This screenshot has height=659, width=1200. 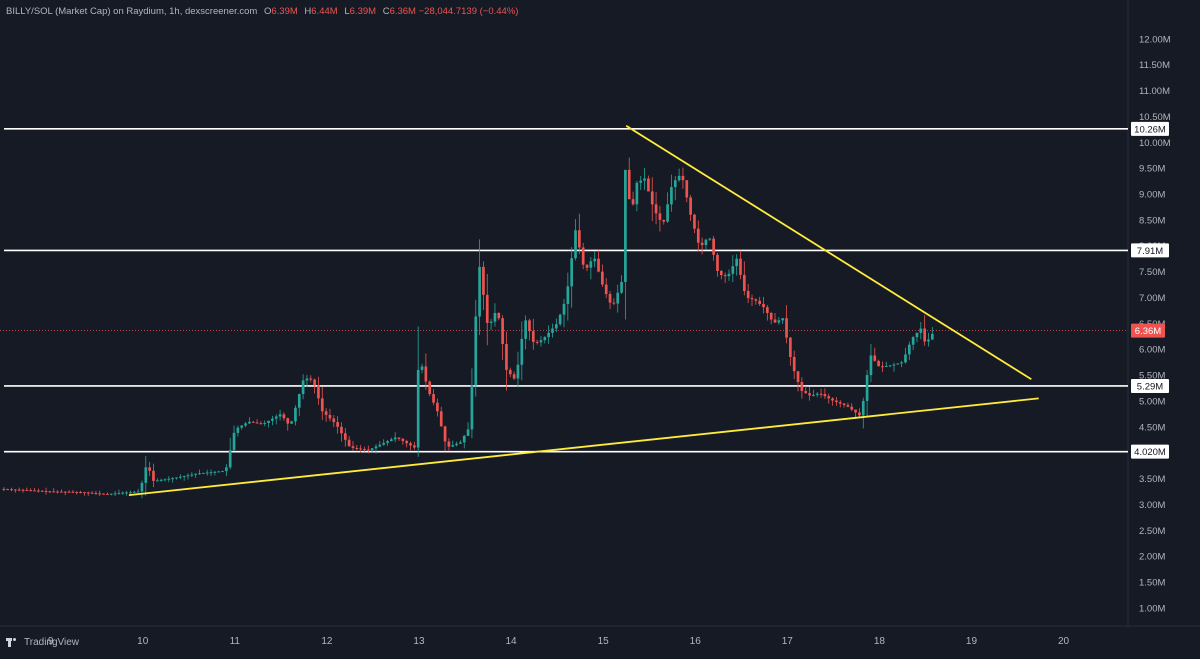 What do you see at coordinates (1152, 479) in the screenshot?
I see `y-tick-label: 3.50M` at bounding box center [1152, 479].